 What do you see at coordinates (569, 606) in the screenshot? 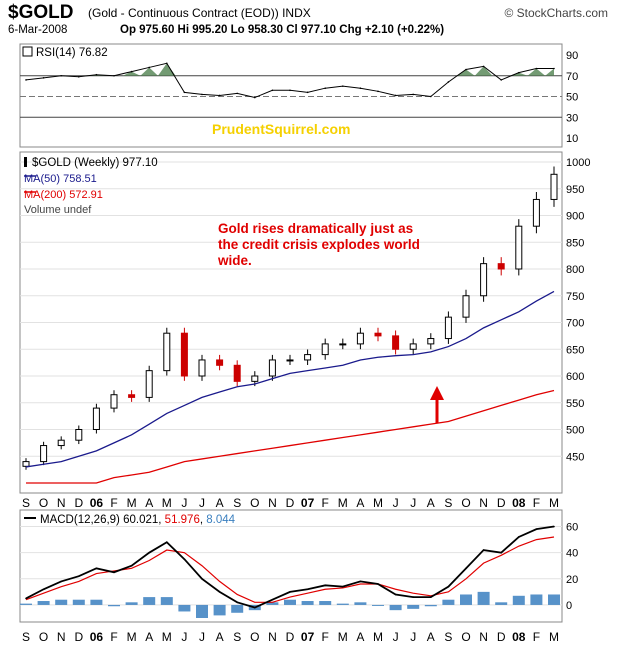
I see `macd-tick-label: 0` at bounding box center [569, 606].